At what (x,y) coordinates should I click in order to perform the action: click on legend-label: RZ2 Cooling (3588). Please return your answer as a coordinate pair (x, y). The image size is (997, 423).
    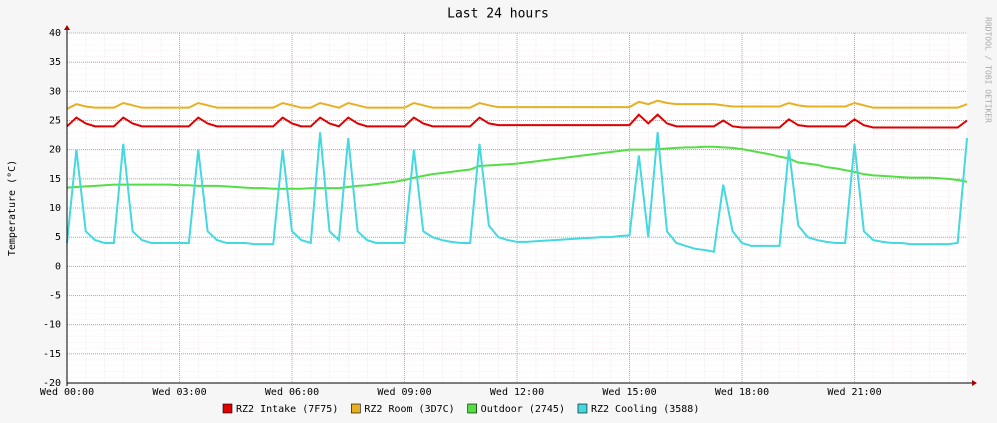
    Looking at the image, I should click on (645, 409).